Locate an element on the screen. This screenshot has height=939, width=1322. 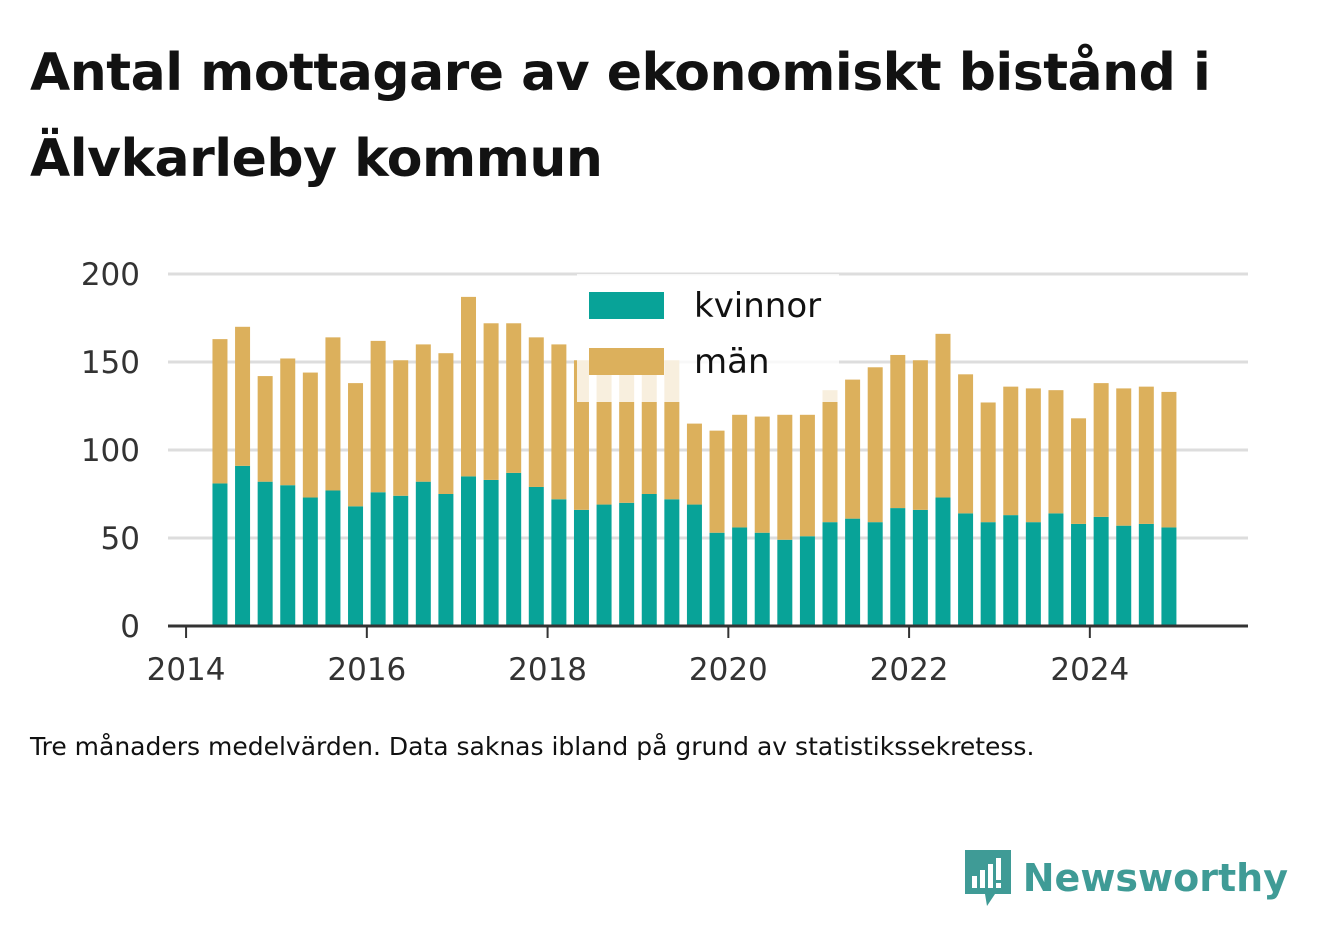
x-tick-label: 2020 is located at coordinates (728, 670).